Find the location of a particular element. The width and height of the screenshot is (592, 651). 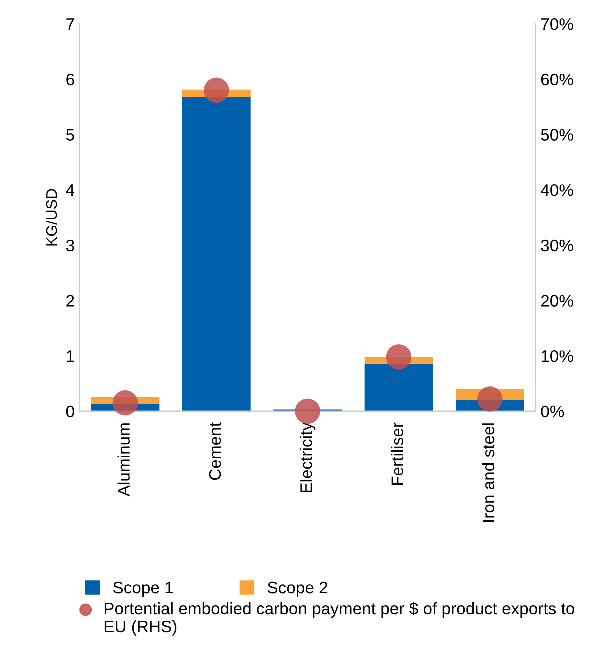

y2-tick-label: 40% is located at coordinates (557, 190).